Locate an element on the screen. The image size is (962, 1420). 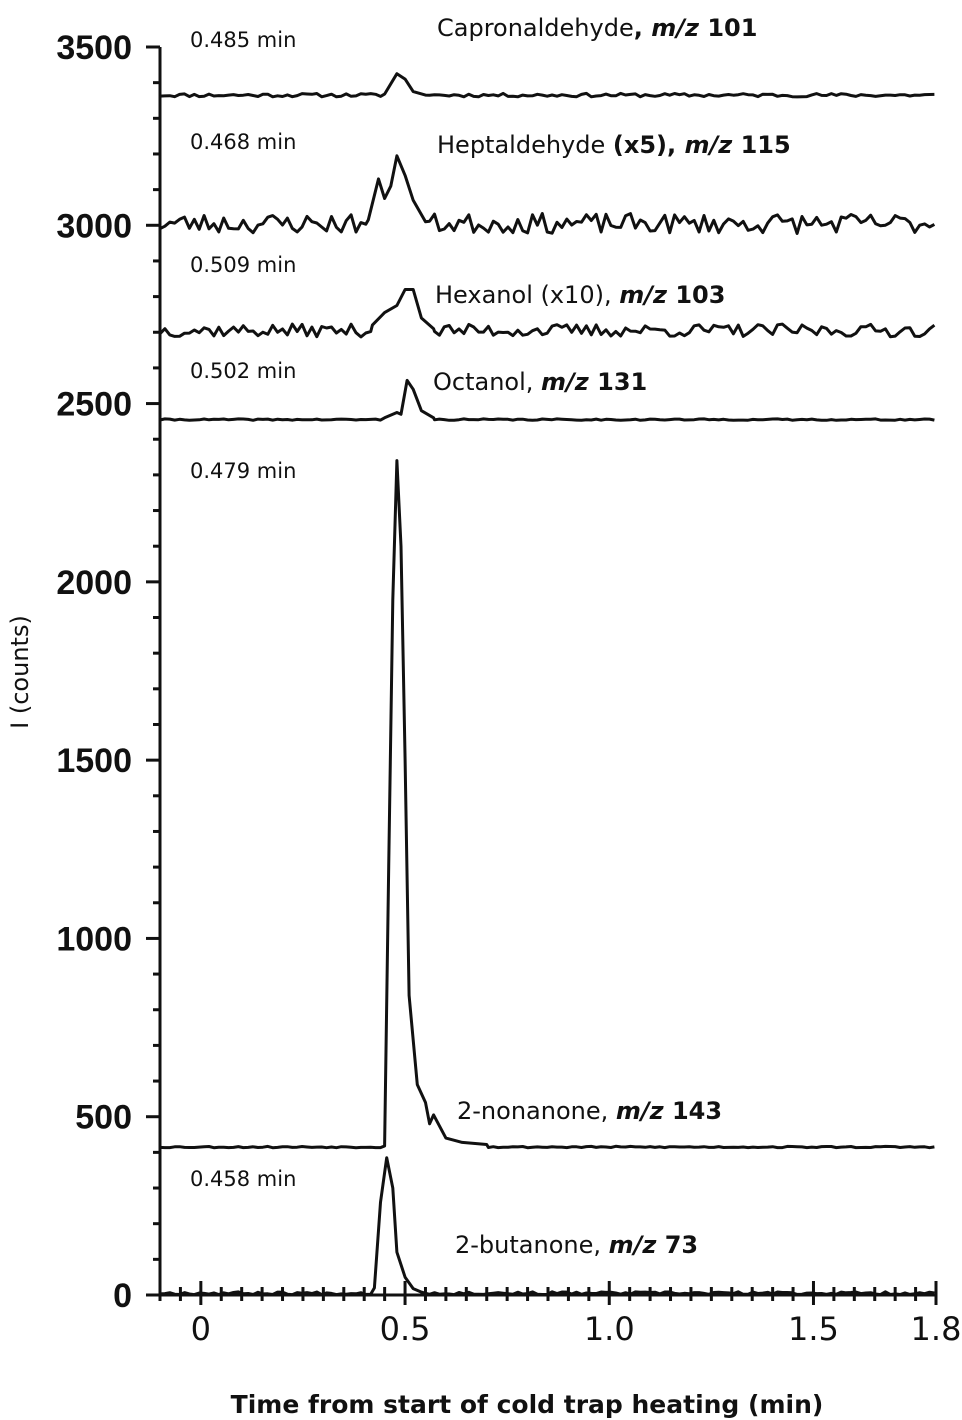
y-tick-label: 3500 is located at coordinates (94, 48).